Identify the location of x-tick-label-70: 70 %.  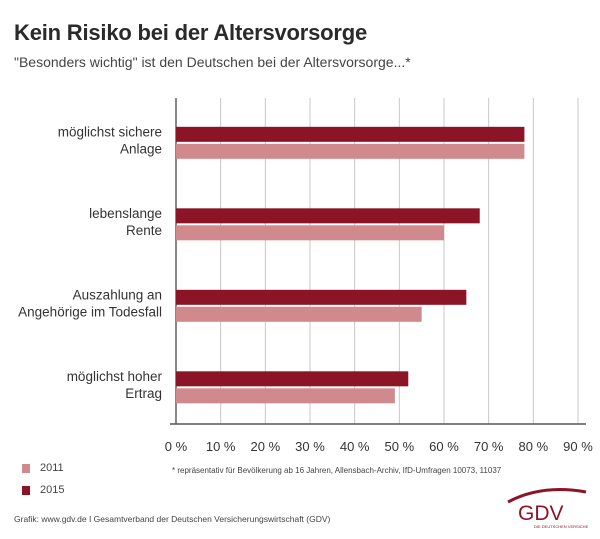
(489, 446).